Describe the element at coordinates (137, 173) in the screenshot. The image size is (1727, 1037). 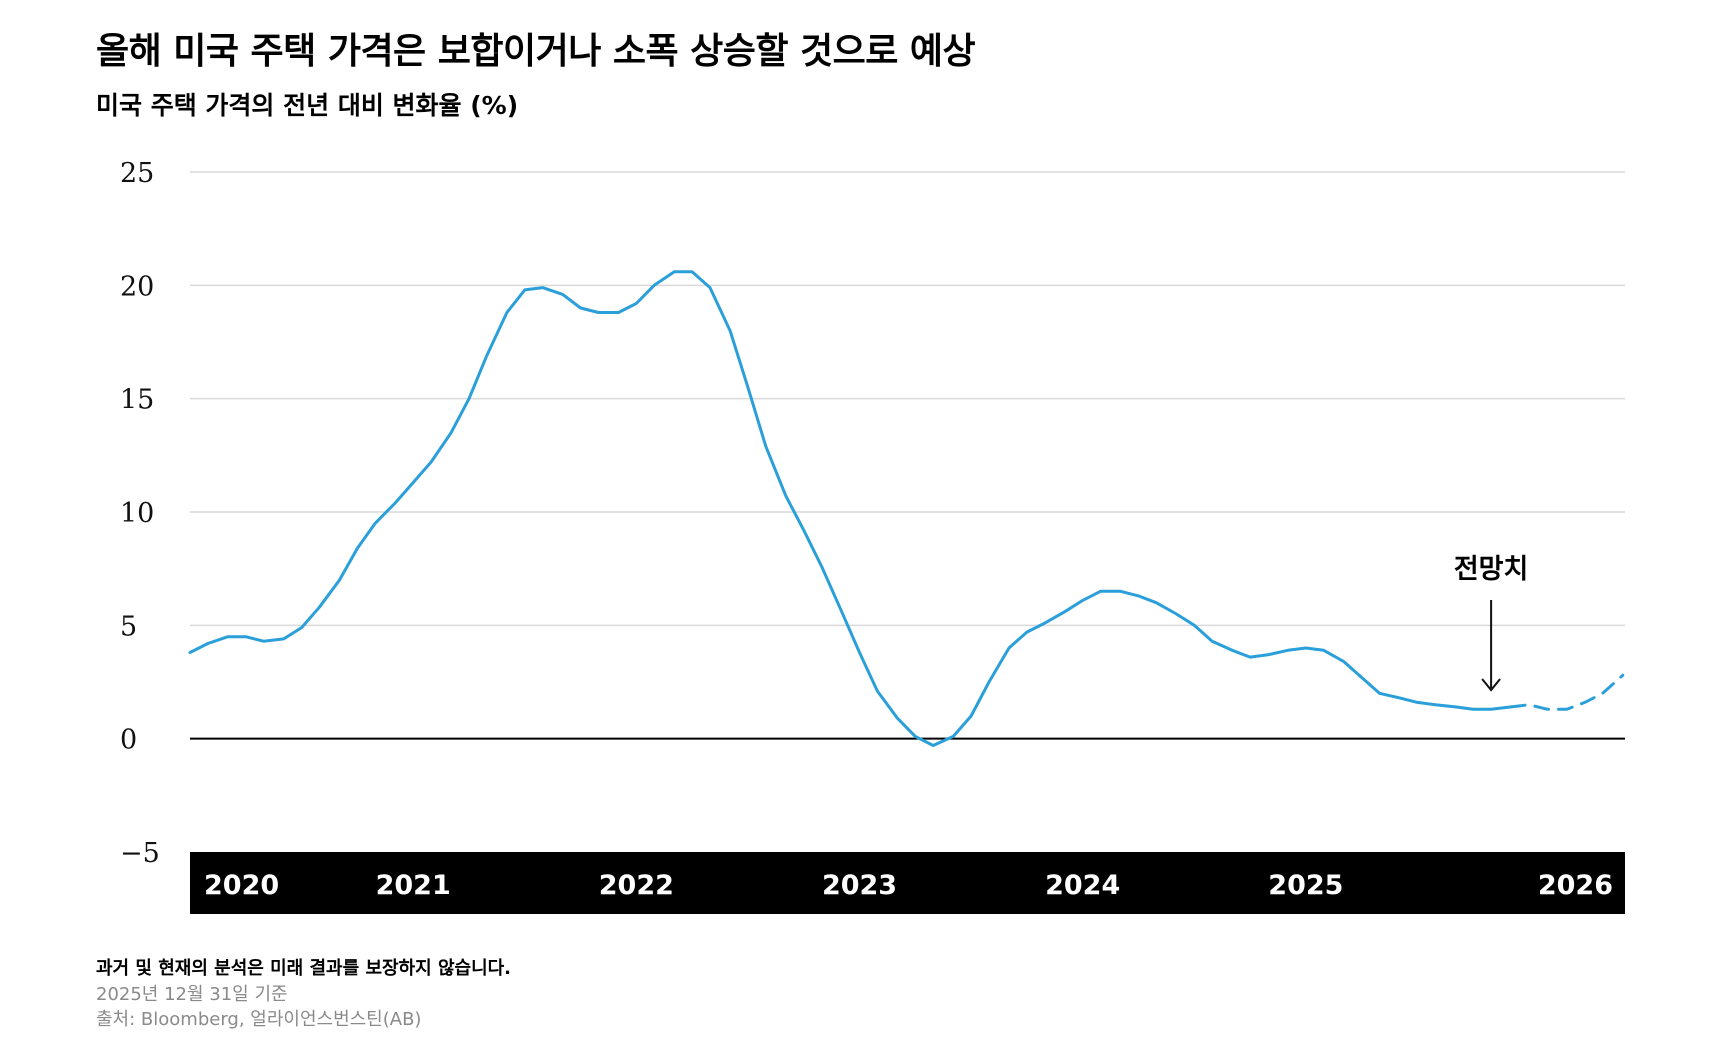
I see `y-tick-label: 25` at that location.